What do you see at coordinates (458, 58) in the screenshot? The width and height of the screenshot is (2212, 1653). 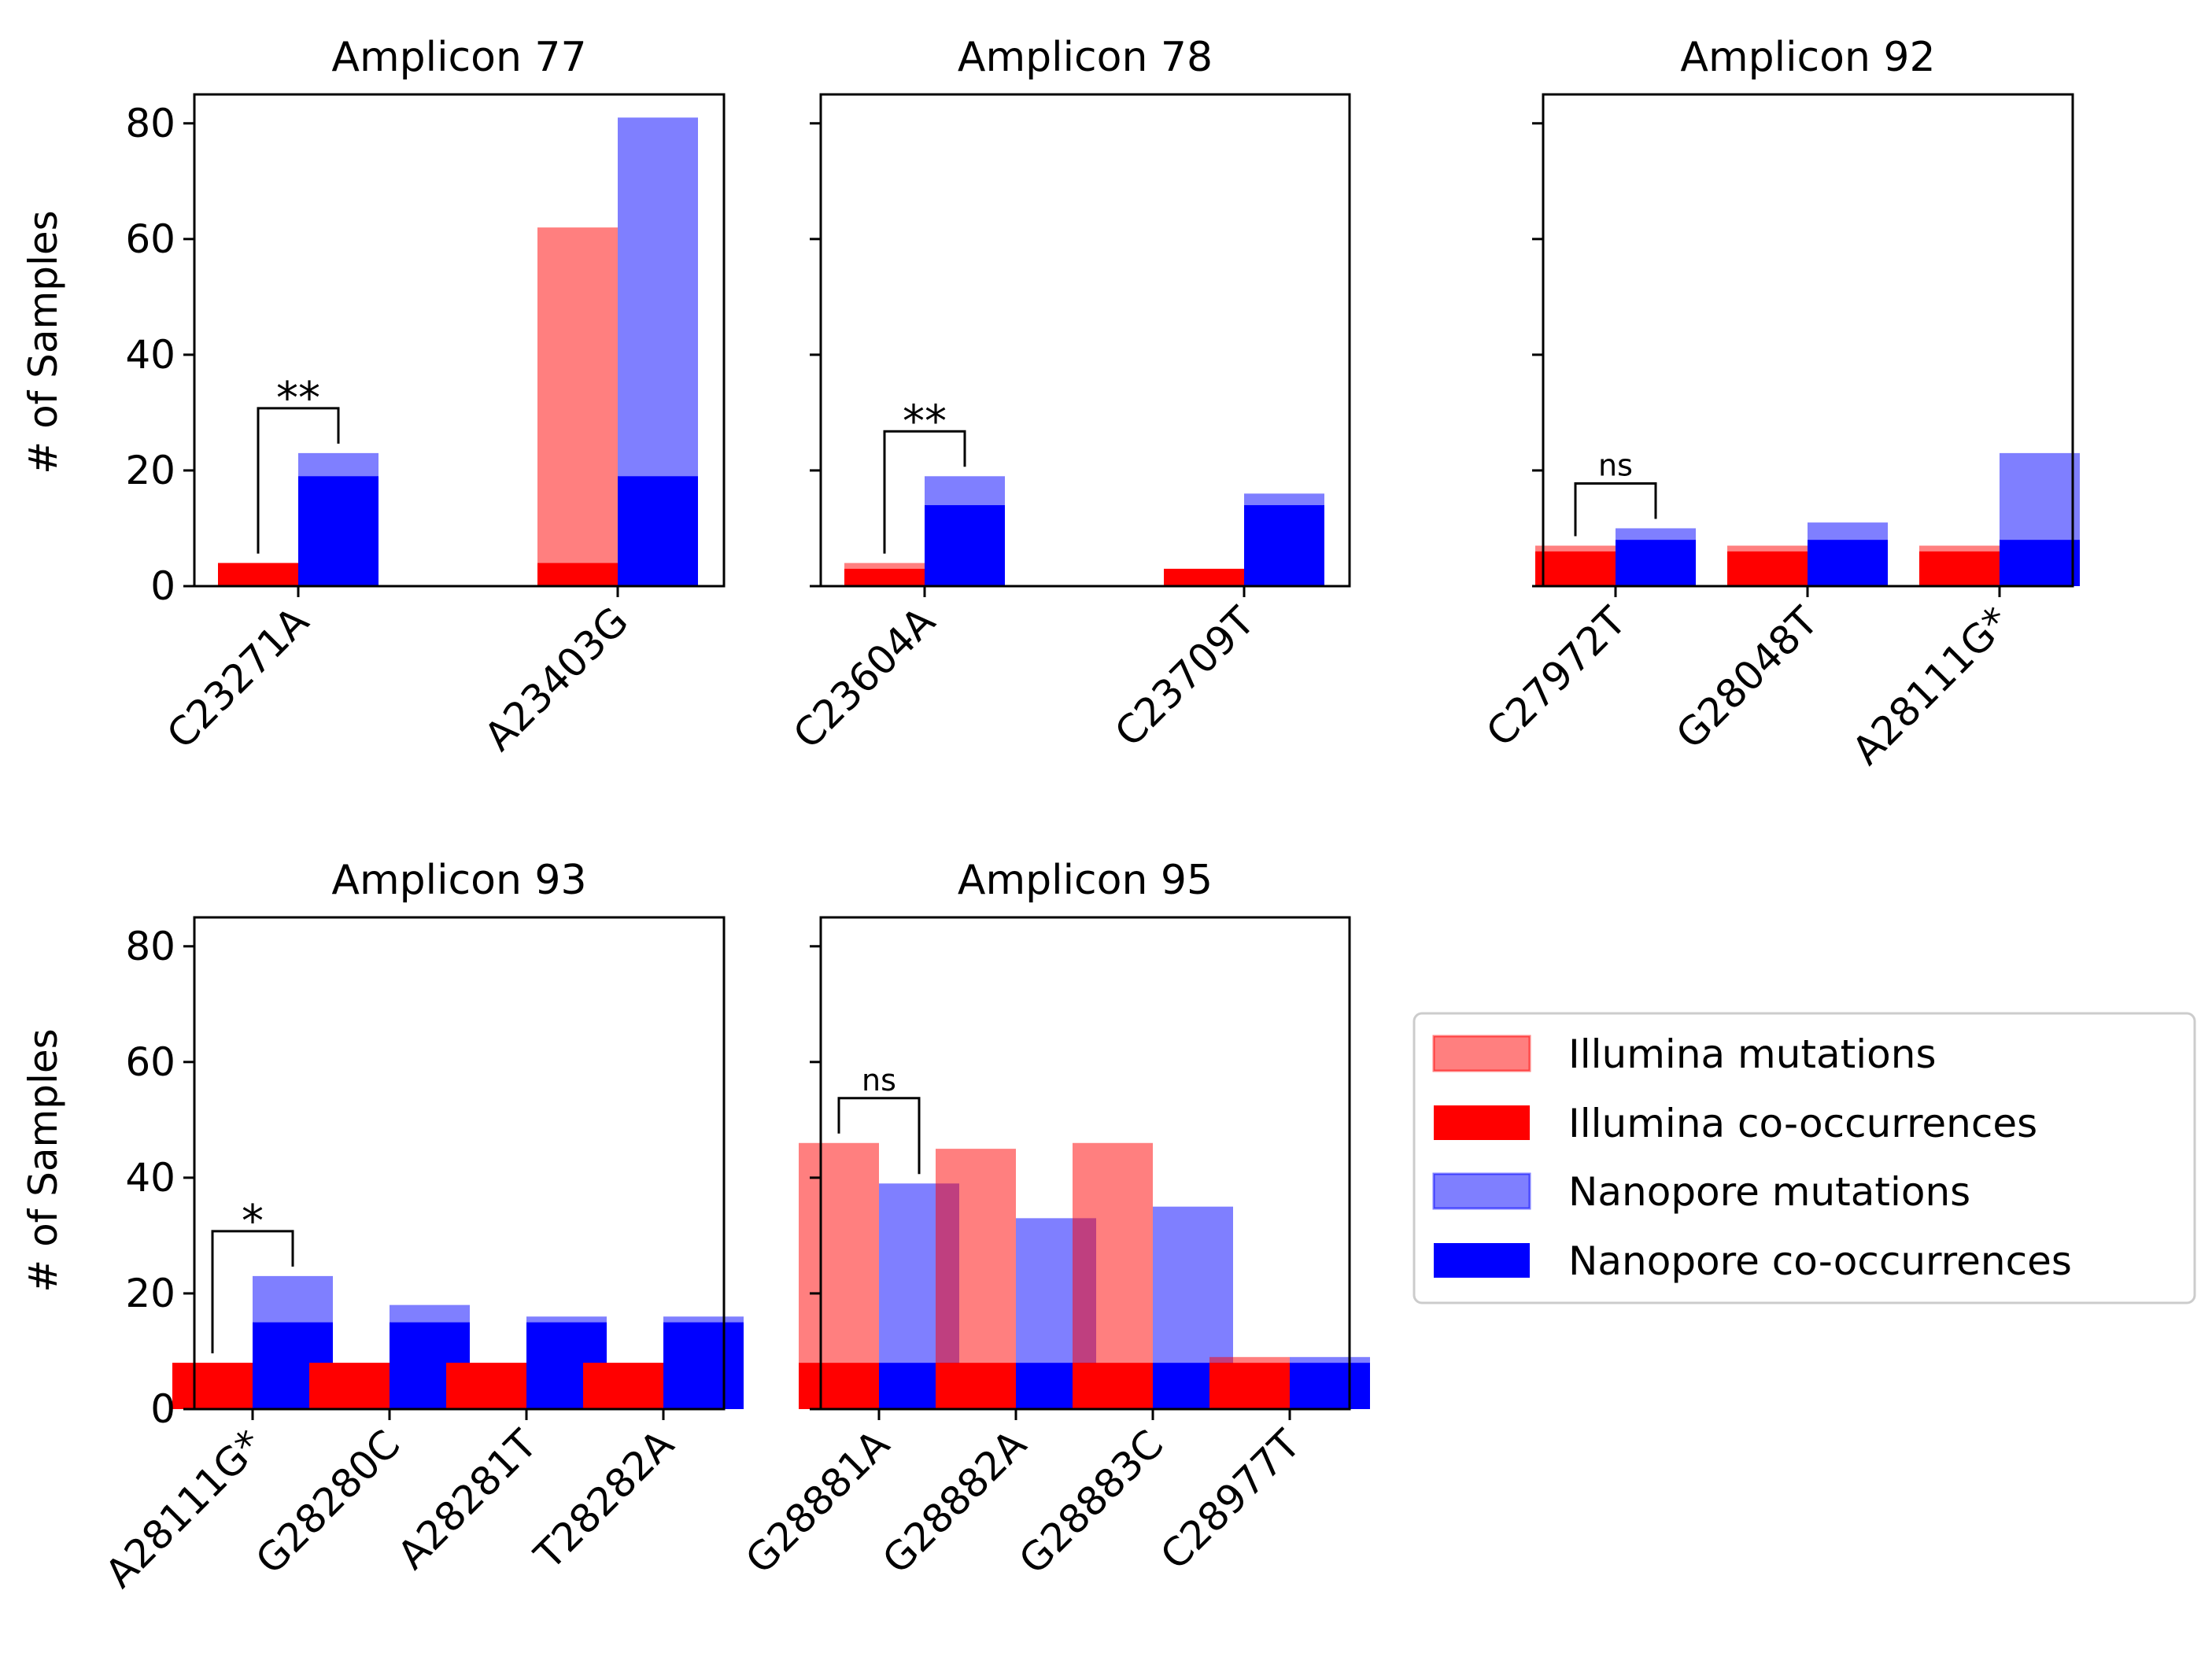 I see `panel-title: Amplicon 77` at bounding box center [458, 58].